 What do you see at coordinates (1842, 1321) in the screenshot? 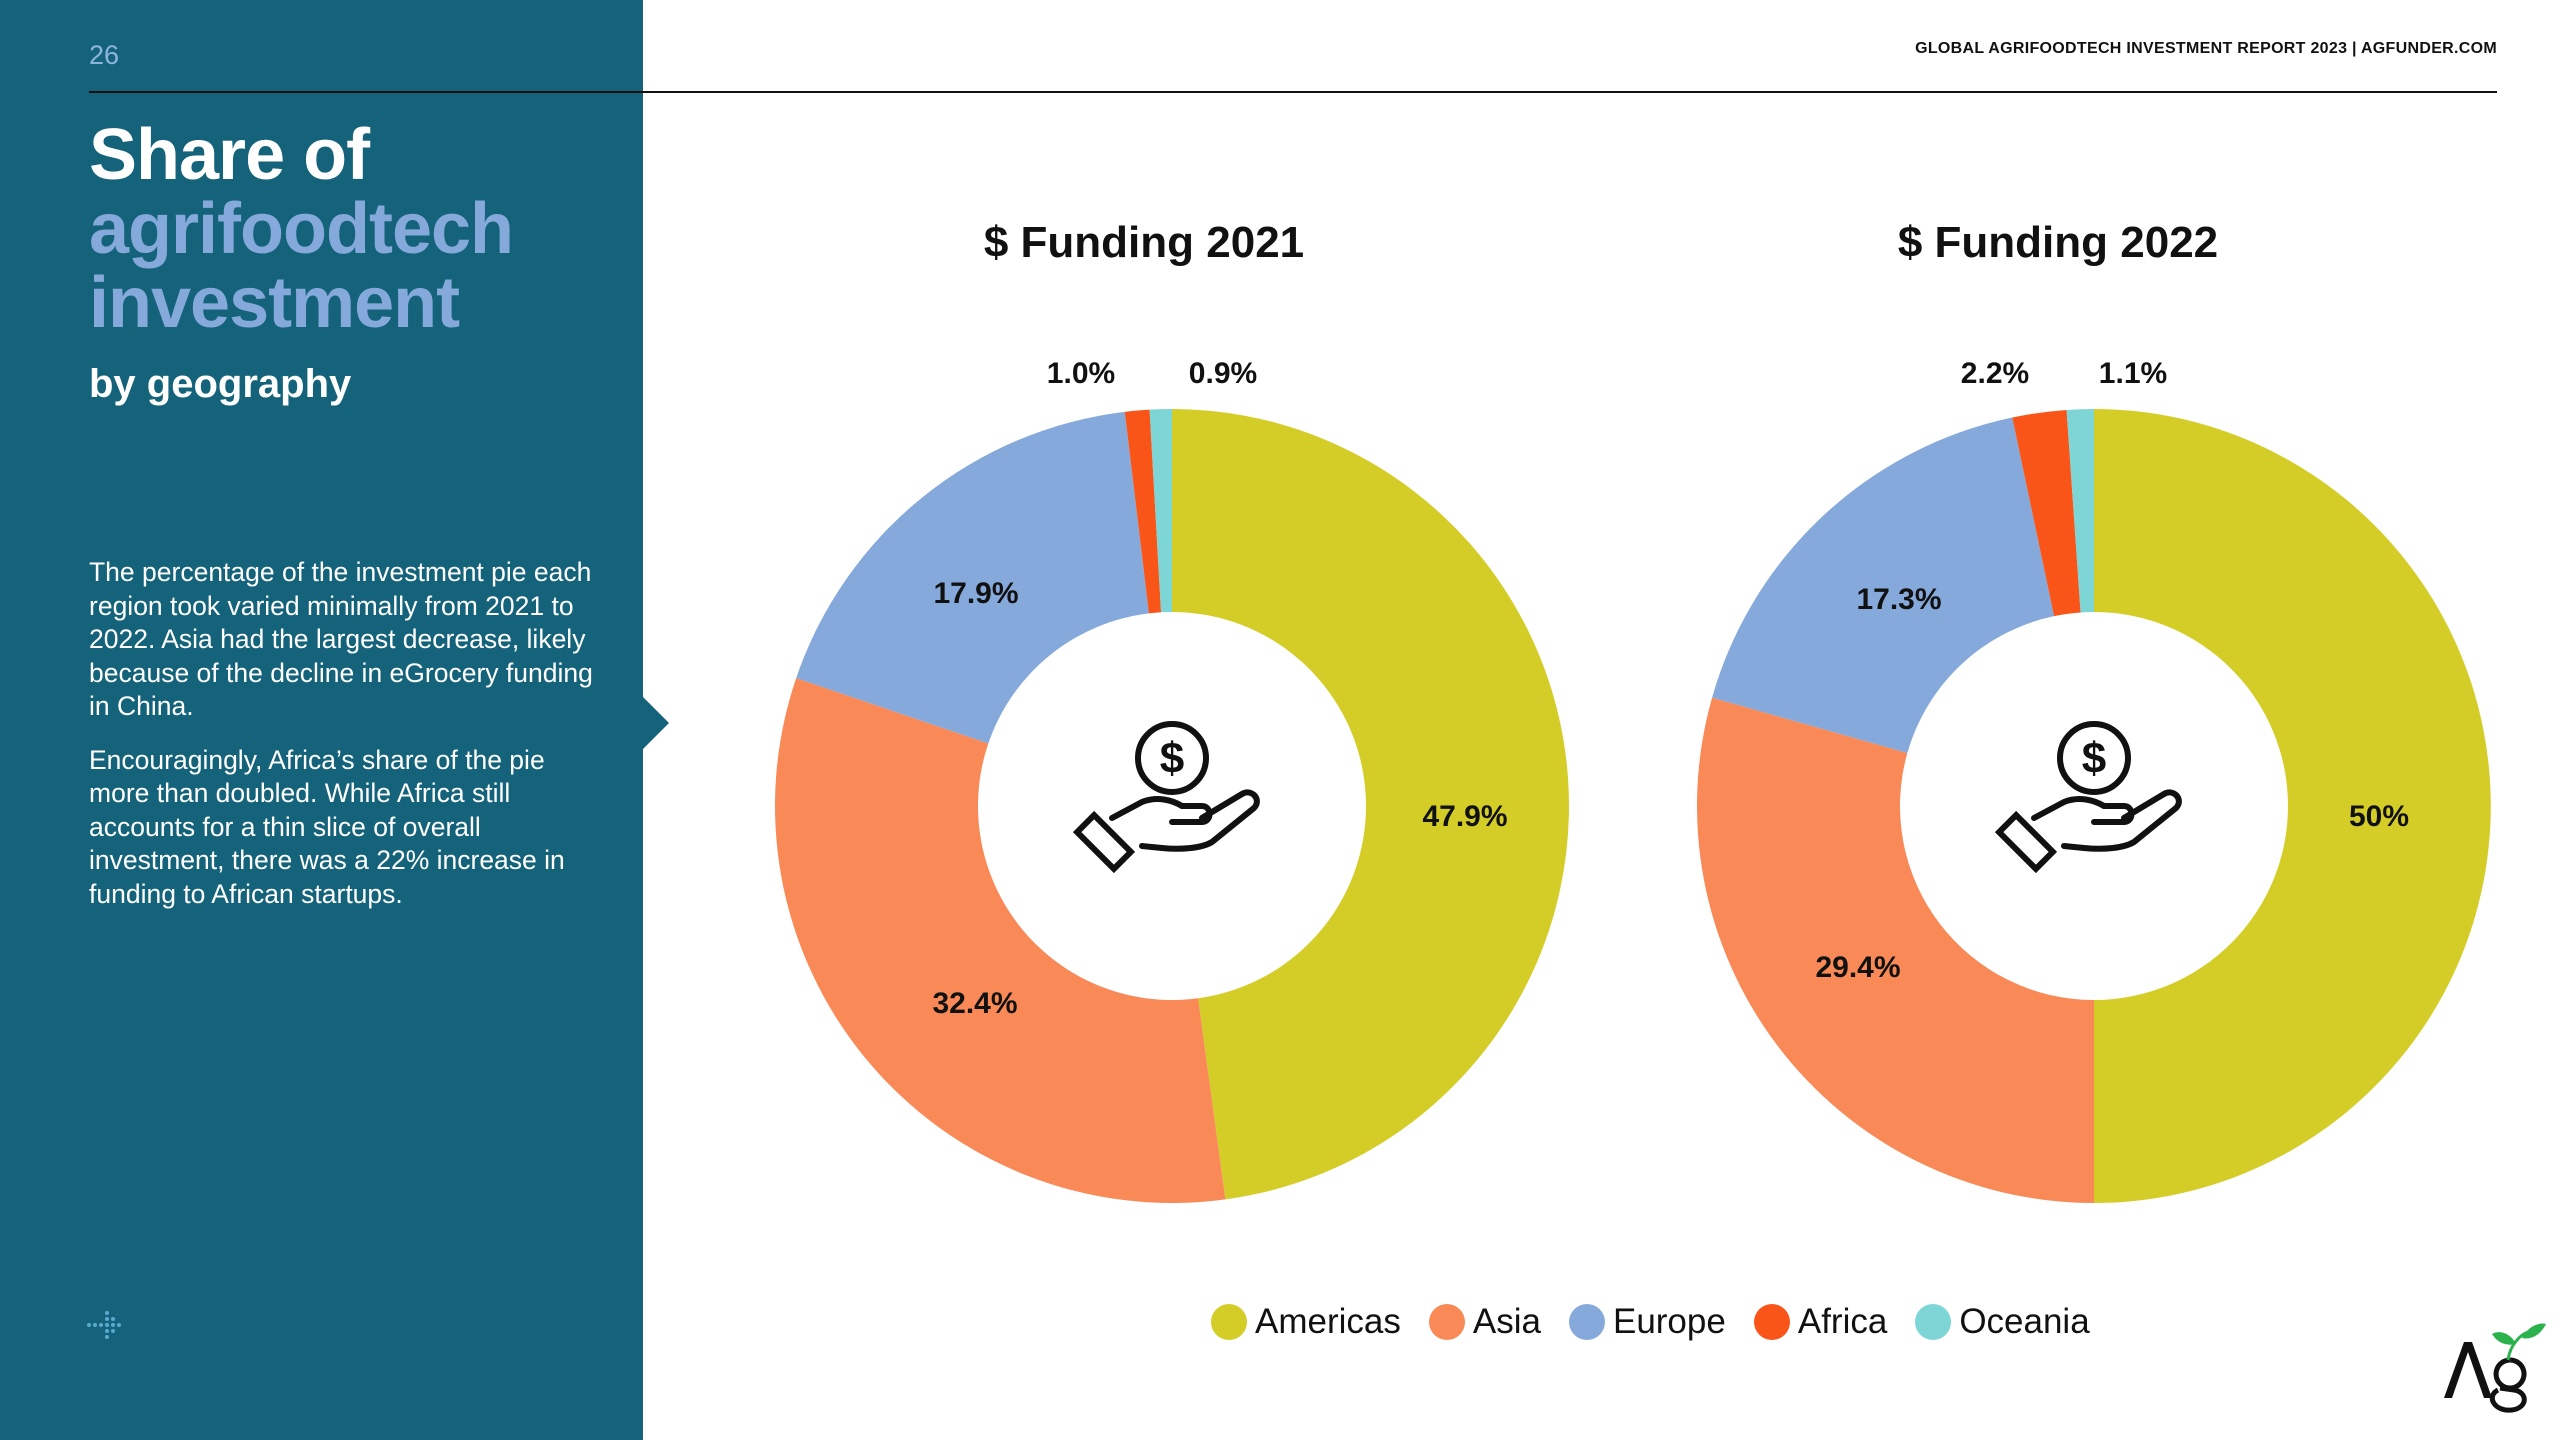
I see `legend-label: Africa` at bounding box center [1842, 1321].